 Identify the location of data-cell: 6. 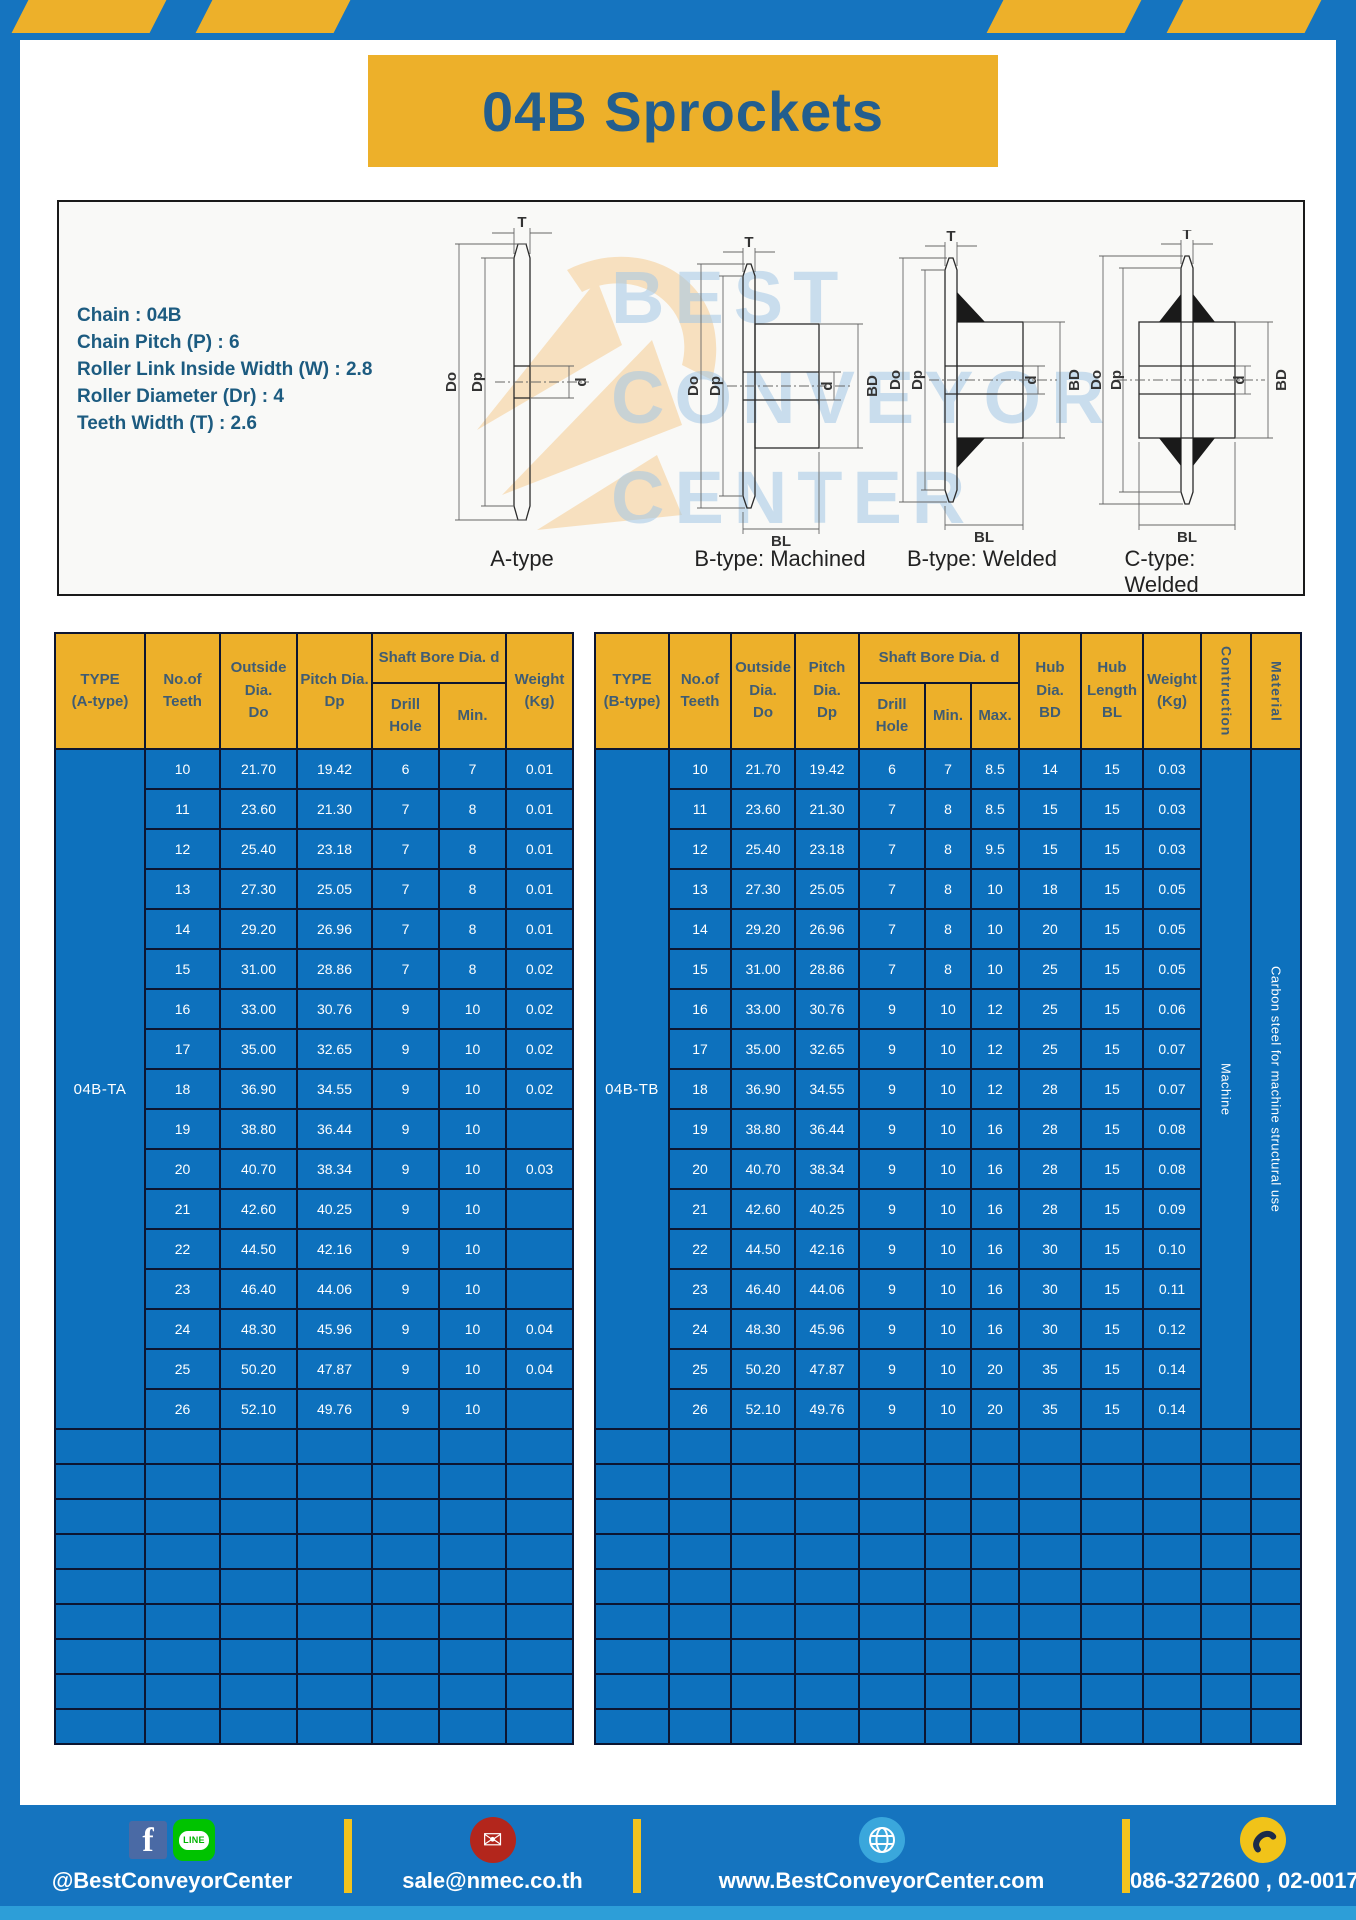
(405, 769).